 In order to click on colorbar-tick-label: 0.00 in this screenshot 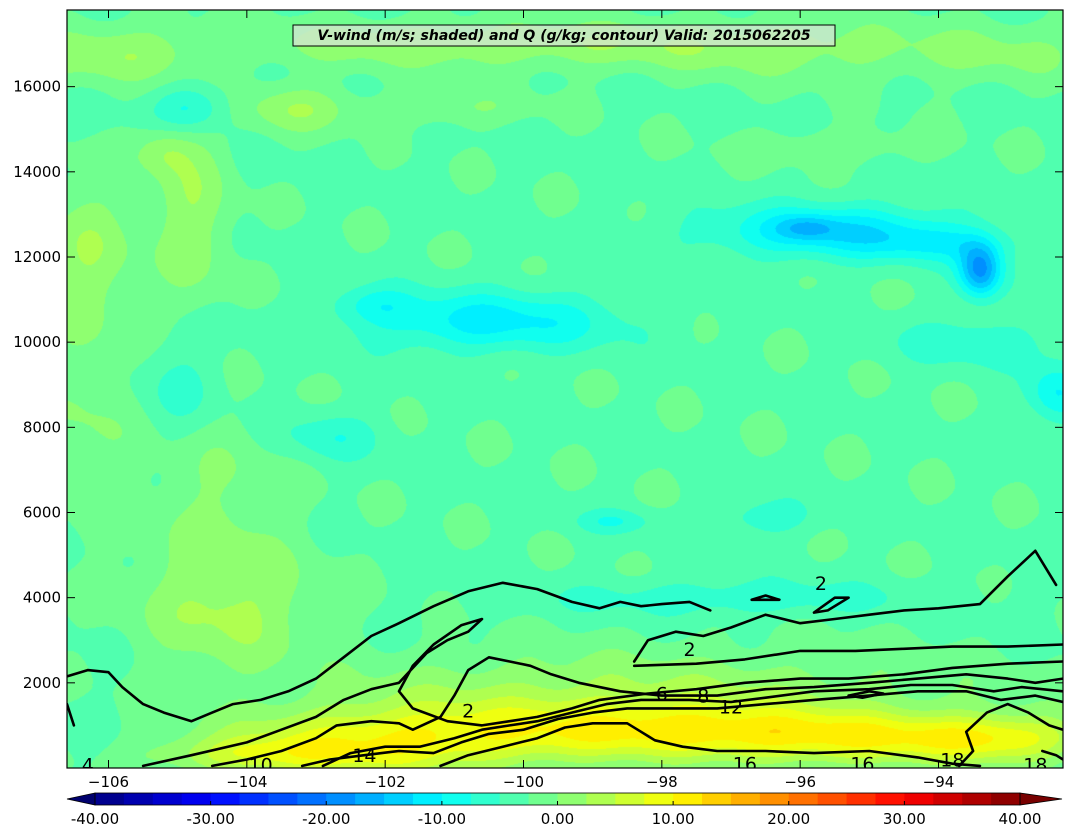, I will do `click(557, 819)`.